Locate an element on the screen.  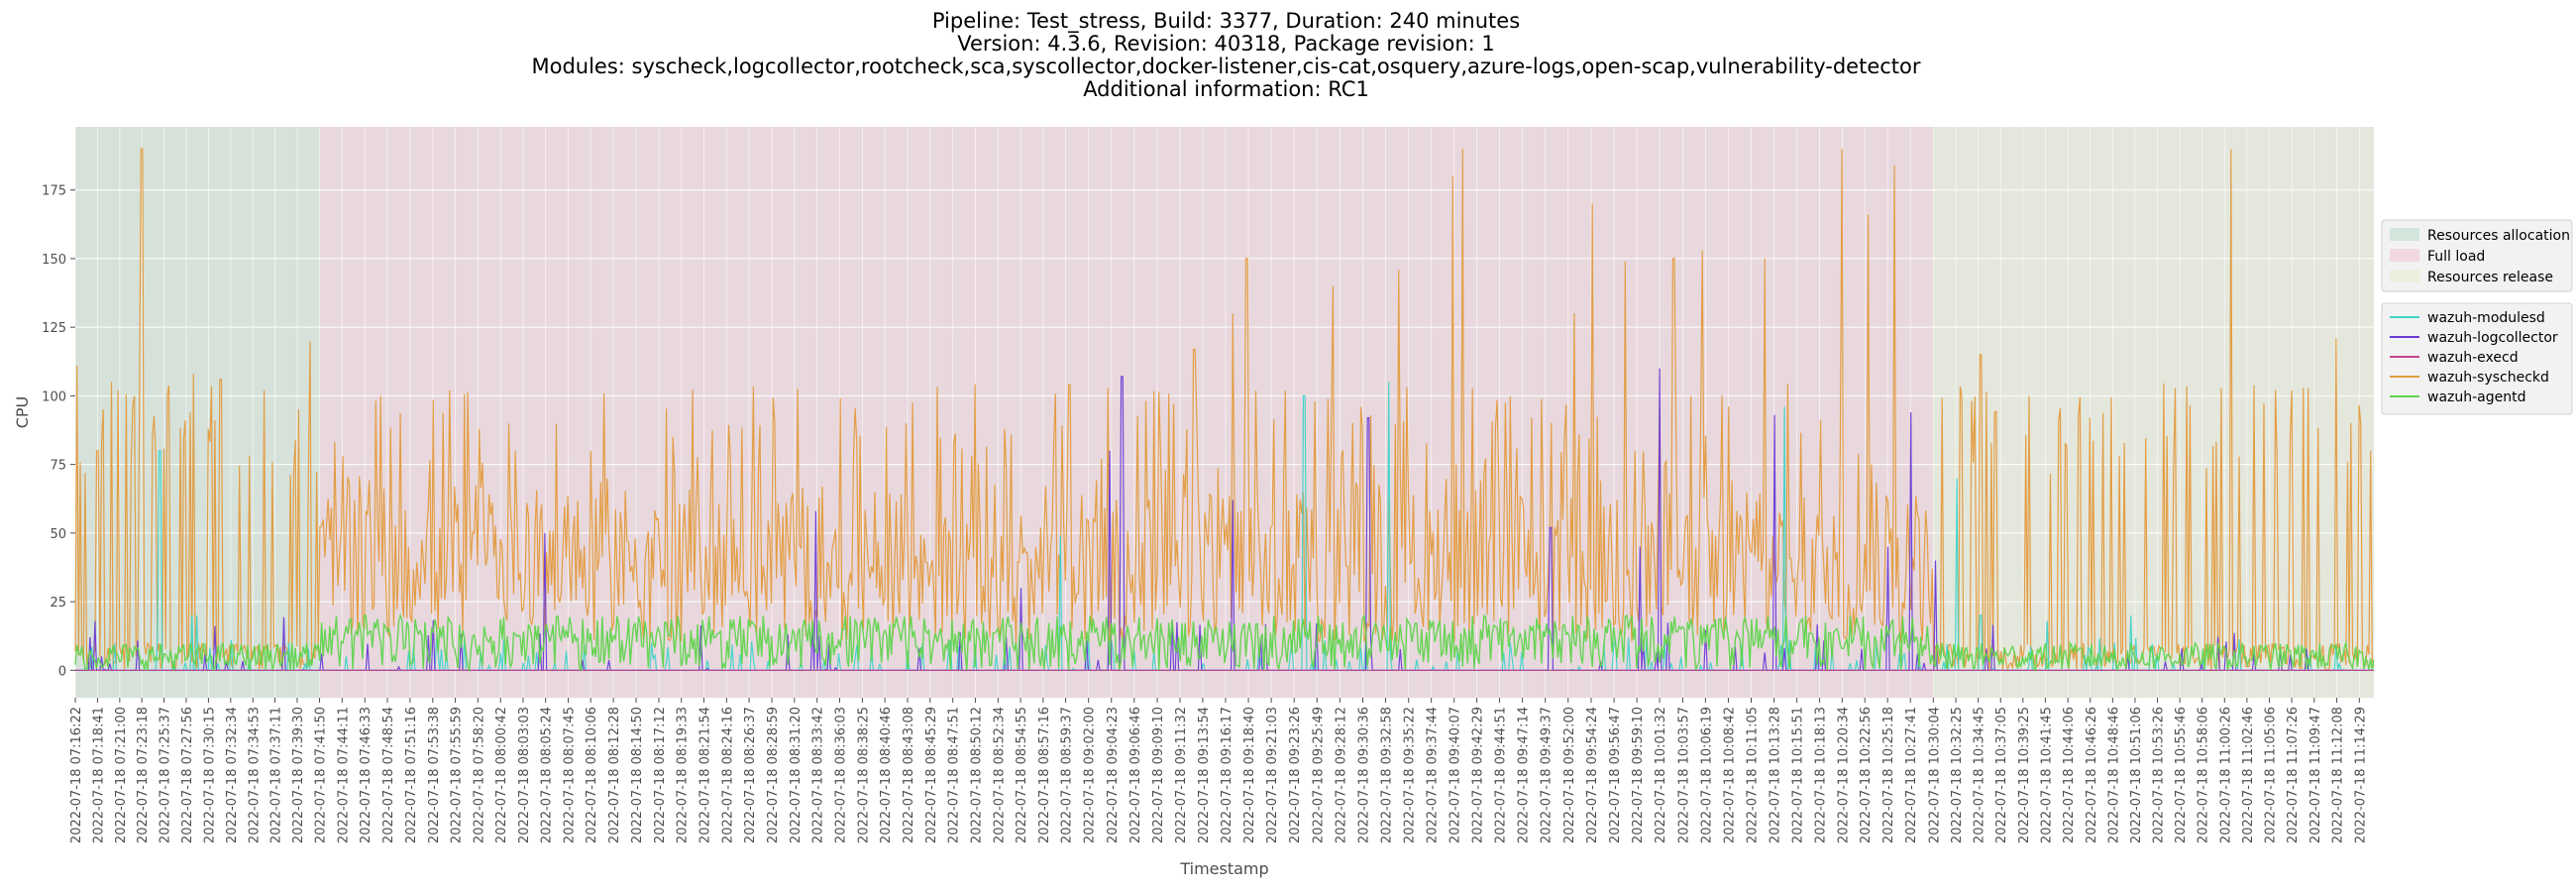
x-tick-label-54: 2022-07-18 09:23:26 is located at coordinates (1295, 775).